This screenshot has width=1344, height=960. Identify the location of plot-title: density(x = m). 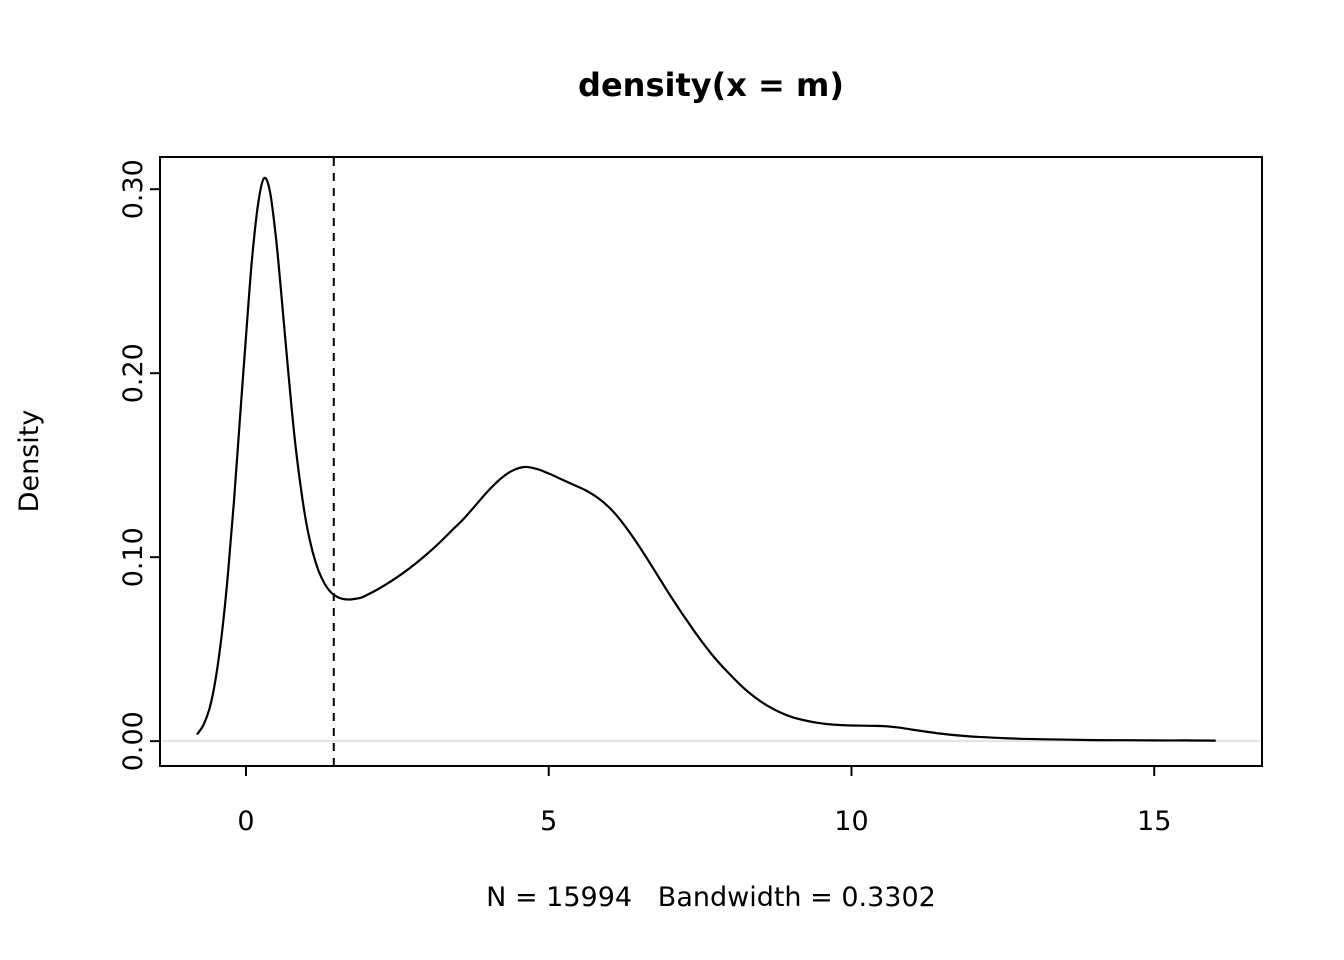
(711, 85).